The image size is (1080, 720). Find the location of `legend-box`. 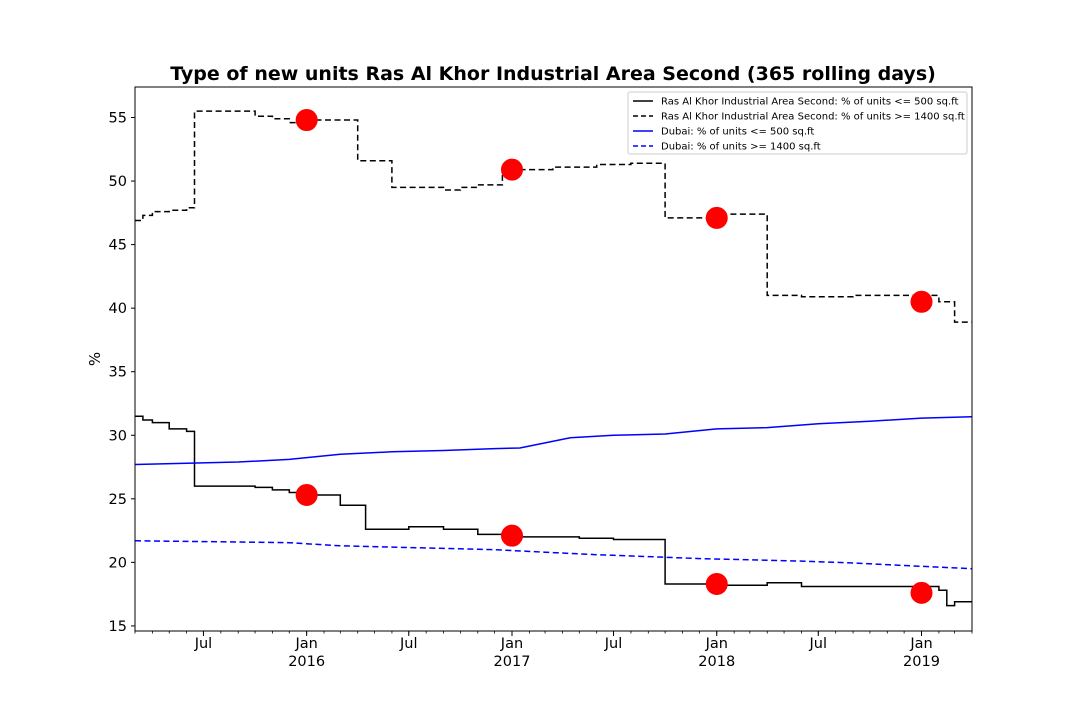

legend-box is located at coordinates (797, 123).